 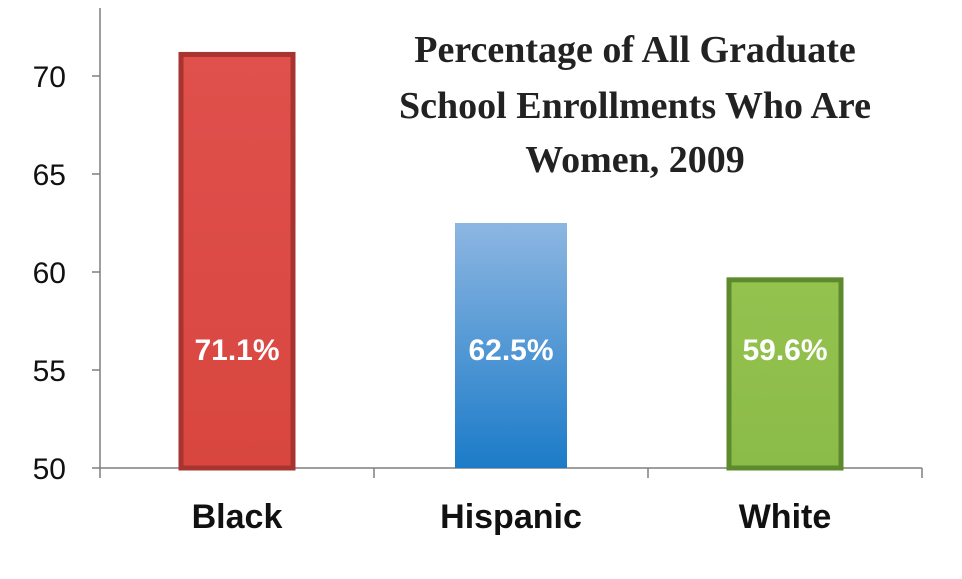 What do you see at coordinates (634, 50) in the screenshot?
I see `chart-title-line-1: Percentage of All Graduate` at bounding box center [634, 50].